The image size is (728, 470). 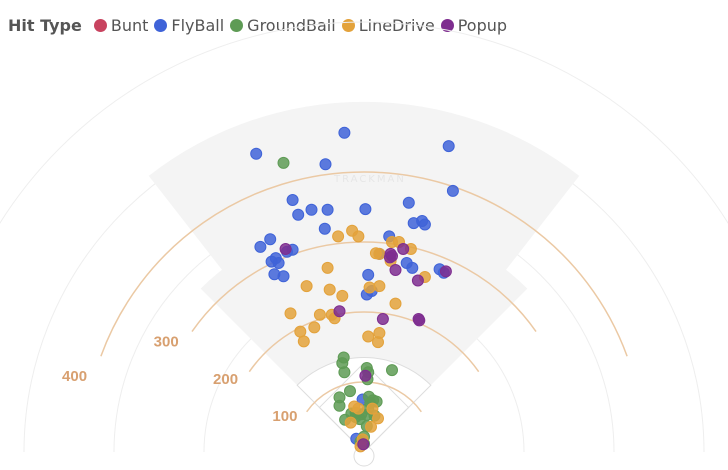 What do you see at coordinates (284, 416) in the screenshot?
I see `distance-label-100: 100` at bounding box center [284, 416].